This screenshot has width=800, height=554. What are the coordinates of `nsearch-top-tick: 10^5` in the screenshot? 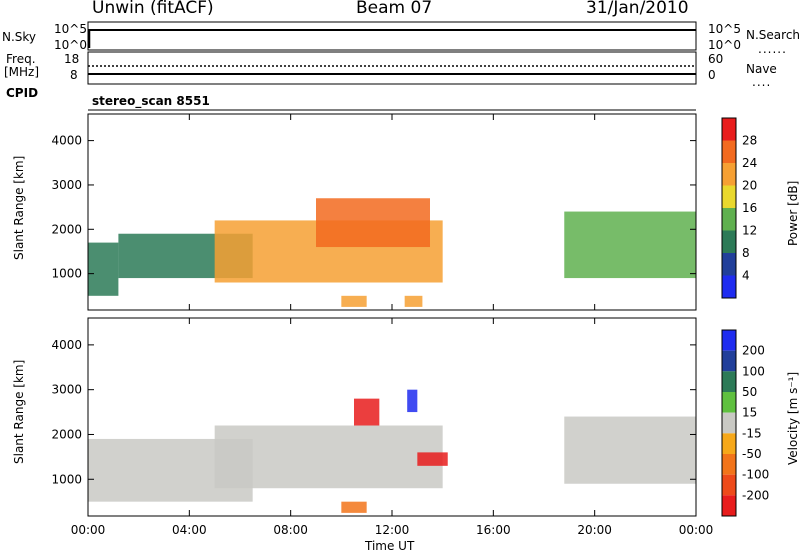 It's located at (724, 29).